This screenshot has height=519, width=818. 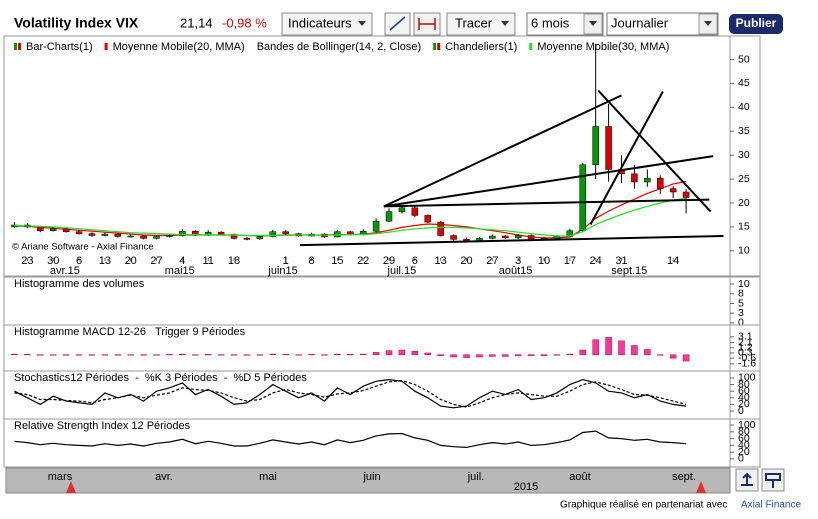 I want to click on y-tick-label: 45, so click(x=744, y=83).